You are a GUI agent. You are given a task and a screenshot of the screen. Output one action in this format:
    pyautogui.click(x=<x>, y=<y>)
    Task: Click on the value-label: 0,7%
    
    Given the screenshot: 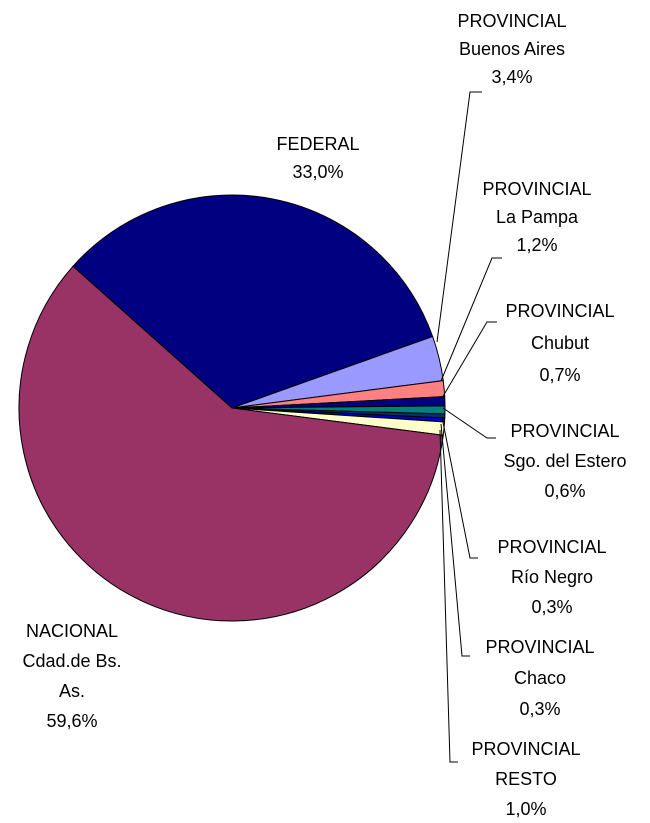 What is the action you would take?
    pyautogui.click(x=559, y=375)
    